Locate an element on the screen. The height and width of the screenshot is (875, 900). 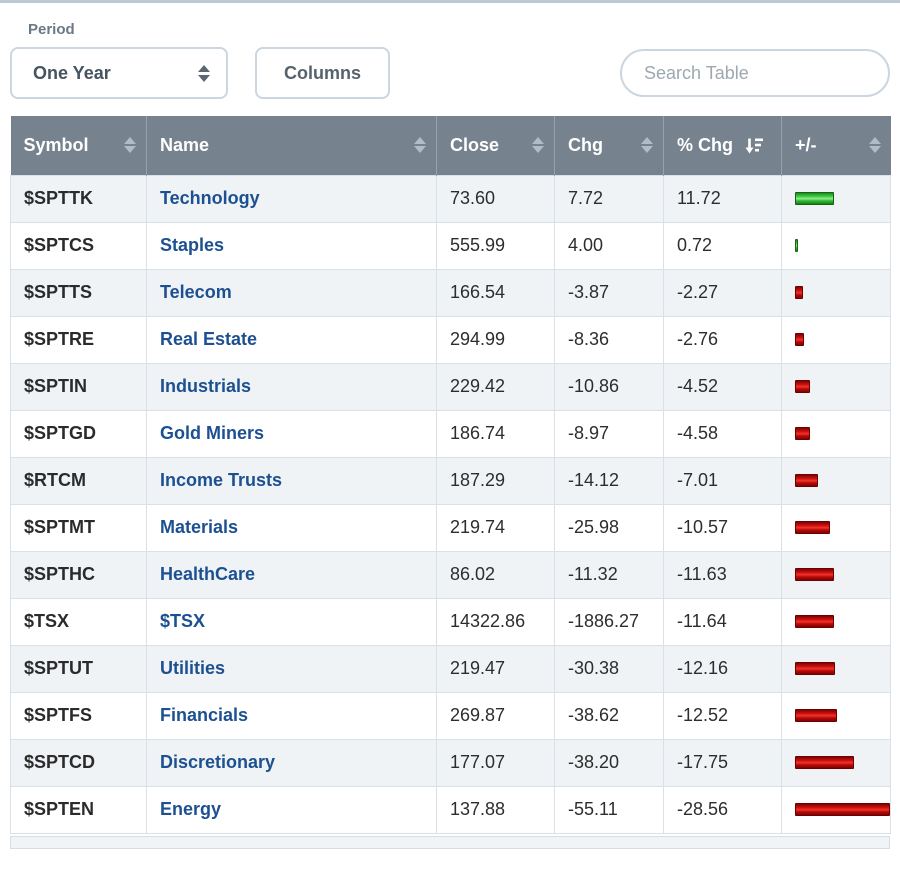
cell-symbol: $SPTMT is located at coordinates (78, 527).